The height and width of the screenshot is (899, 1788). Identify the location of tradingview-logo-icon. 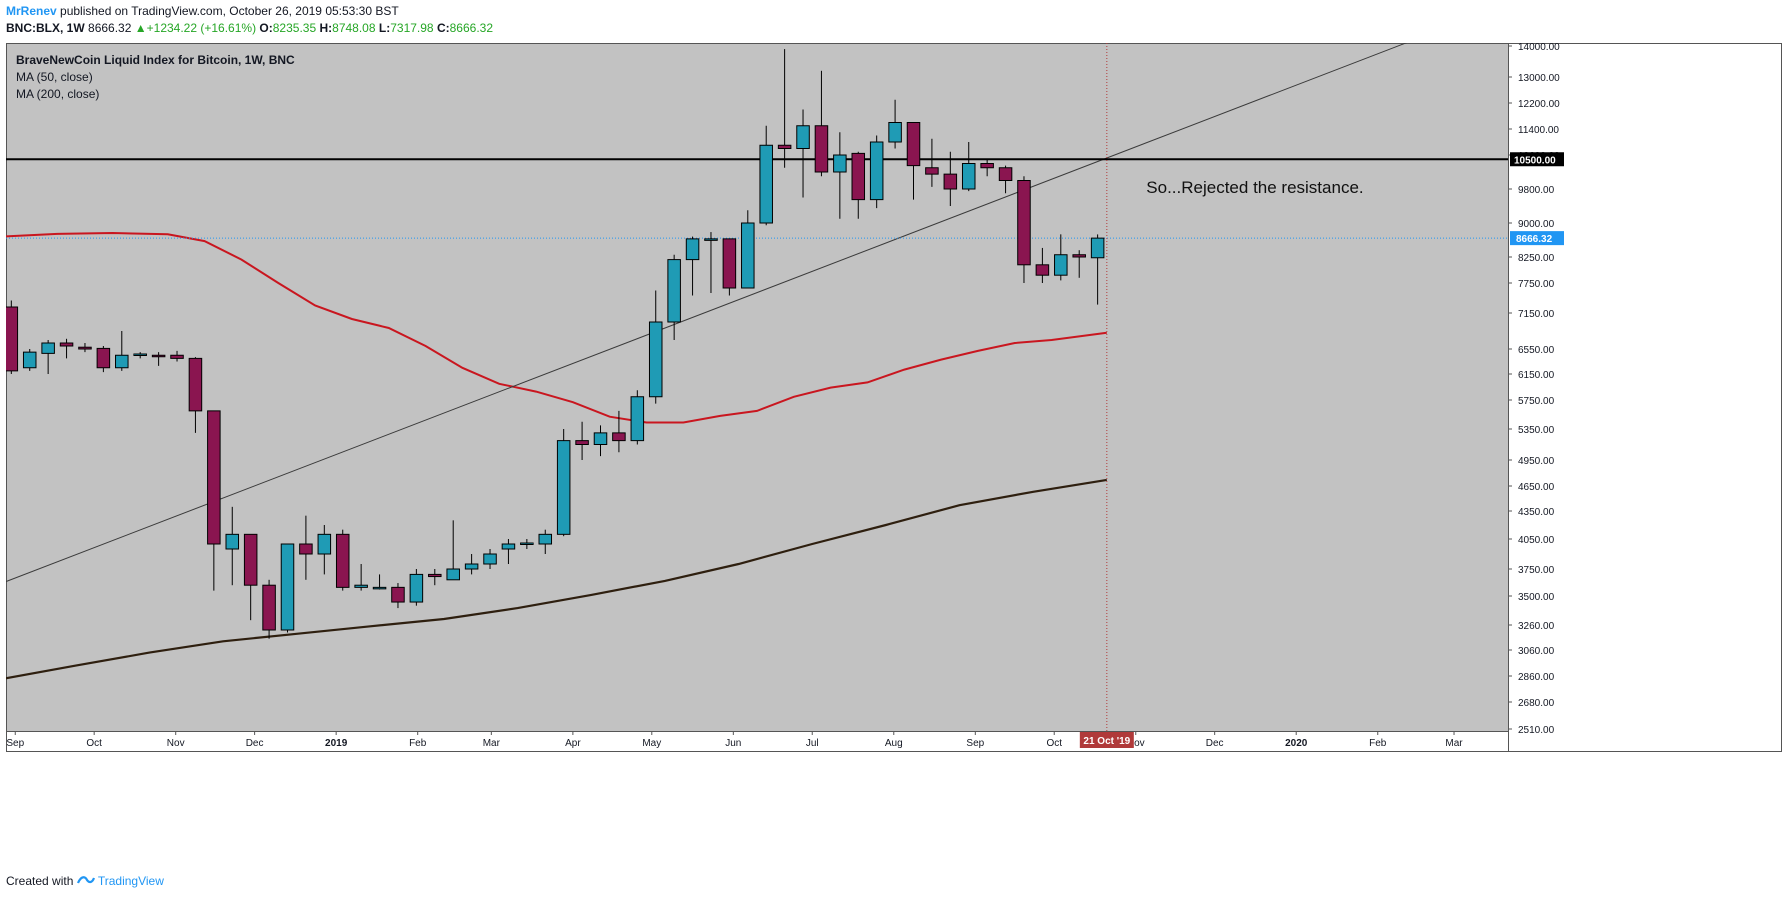
(87, 881).